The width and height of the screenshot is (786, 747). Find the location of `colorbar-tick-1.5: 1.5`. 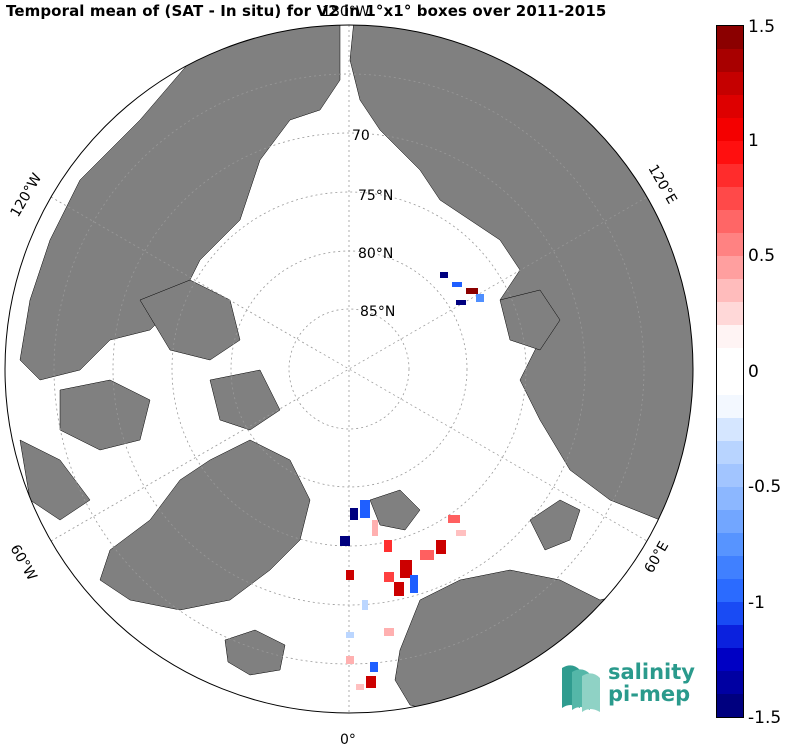

colorbar-tick-1.5: 1.5 is located at coordinates (762, 27).